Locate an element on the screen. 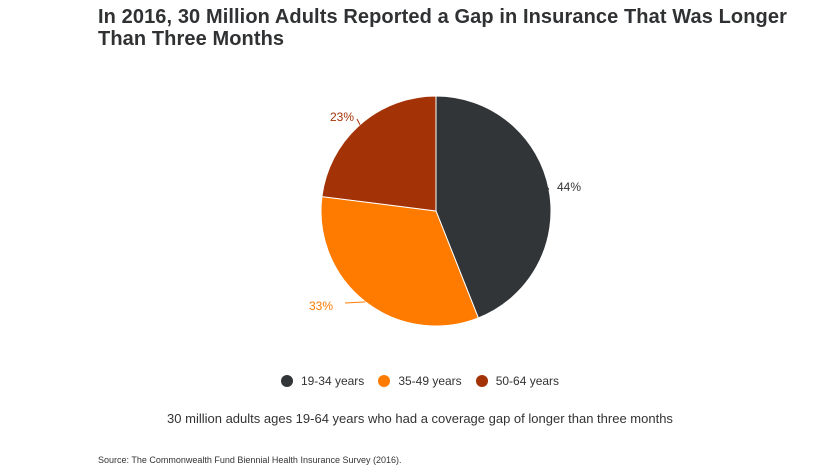 The width and height of the screenshot is (840, 473). pie-labels: 44% 33% 23% is located at coordinates (445, 211).